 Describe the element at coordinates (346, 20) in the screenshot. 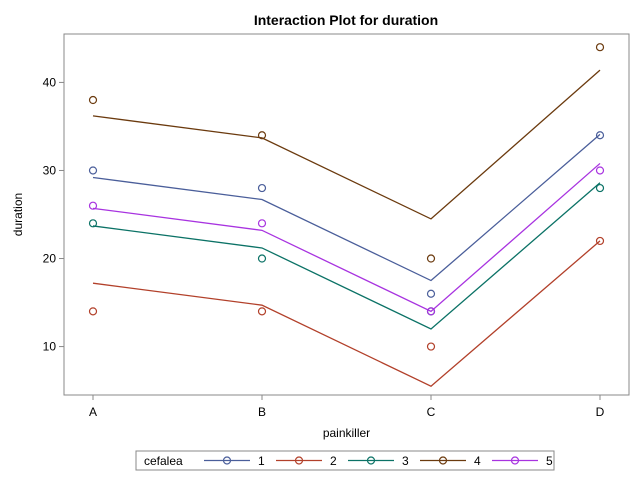

I see `chart-title: Interaction Plot for duration` at that location.